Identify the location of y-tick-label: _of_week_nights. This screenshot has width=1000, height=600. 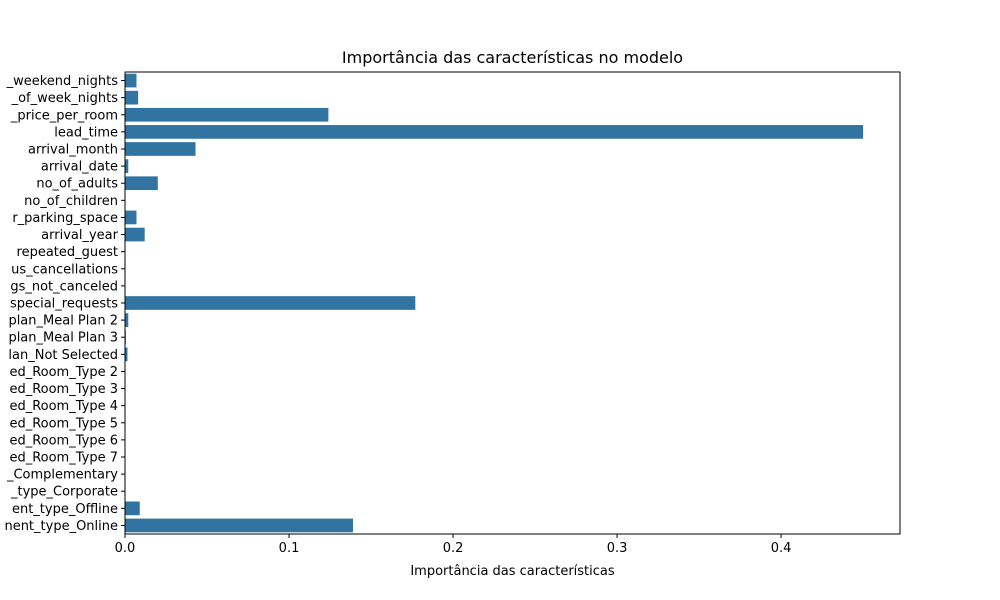
(65, 98).